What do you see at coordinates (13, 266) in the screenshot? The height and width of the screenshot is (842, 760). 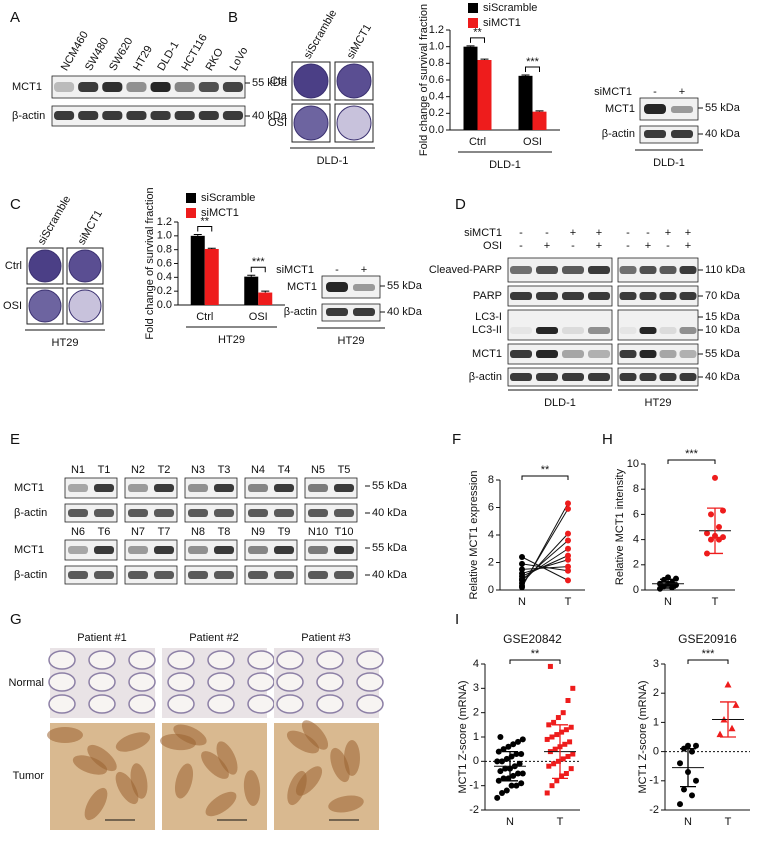 I see `row-label: Ctrl` at bounding box center [13, 266].